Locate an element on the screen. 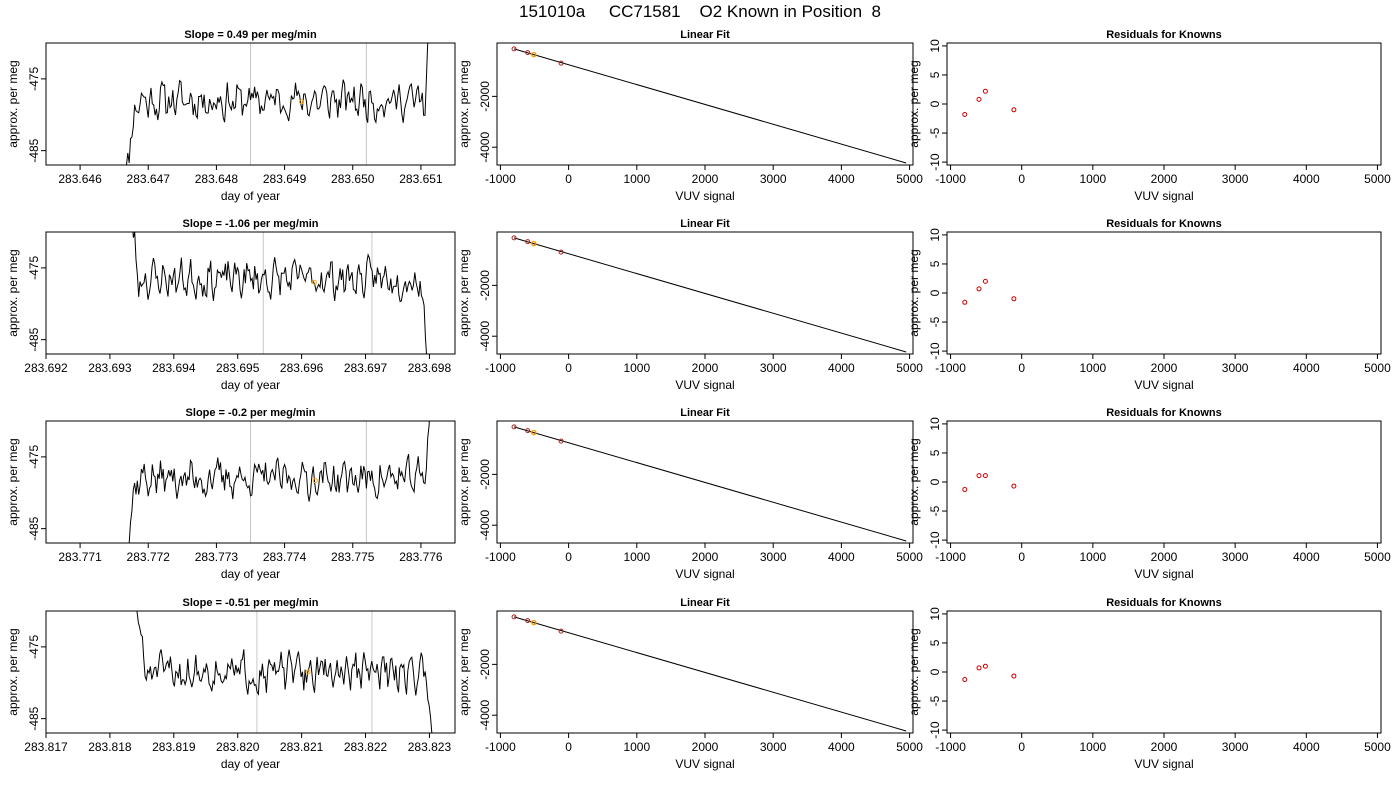 The image size is (1400, 800). x-tick-label: 283.773 is located at coordinates (217, 557).